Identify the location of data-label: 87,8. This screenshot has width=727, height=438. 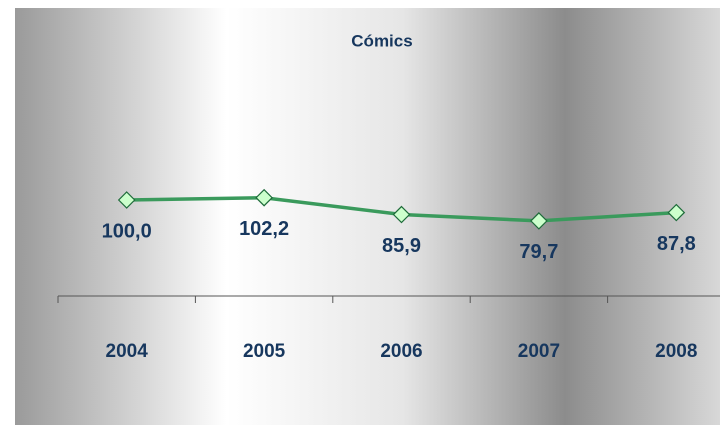
(676, 244).